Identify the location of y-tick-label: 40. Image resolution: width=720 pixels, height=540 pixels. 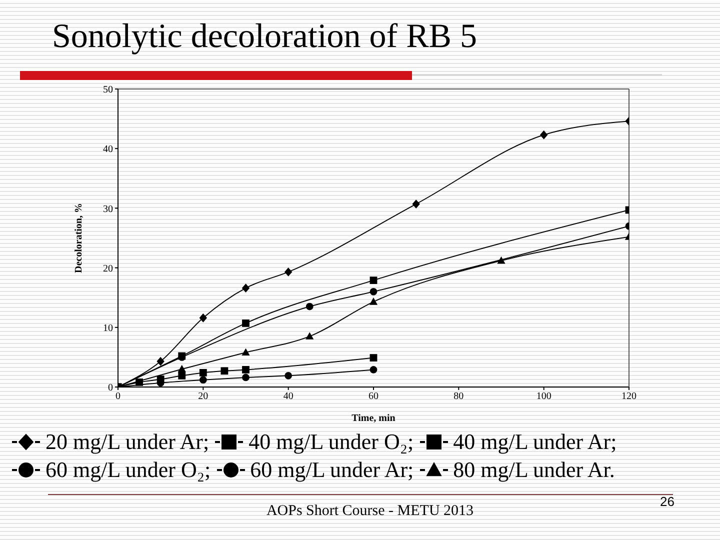
(108, 150).